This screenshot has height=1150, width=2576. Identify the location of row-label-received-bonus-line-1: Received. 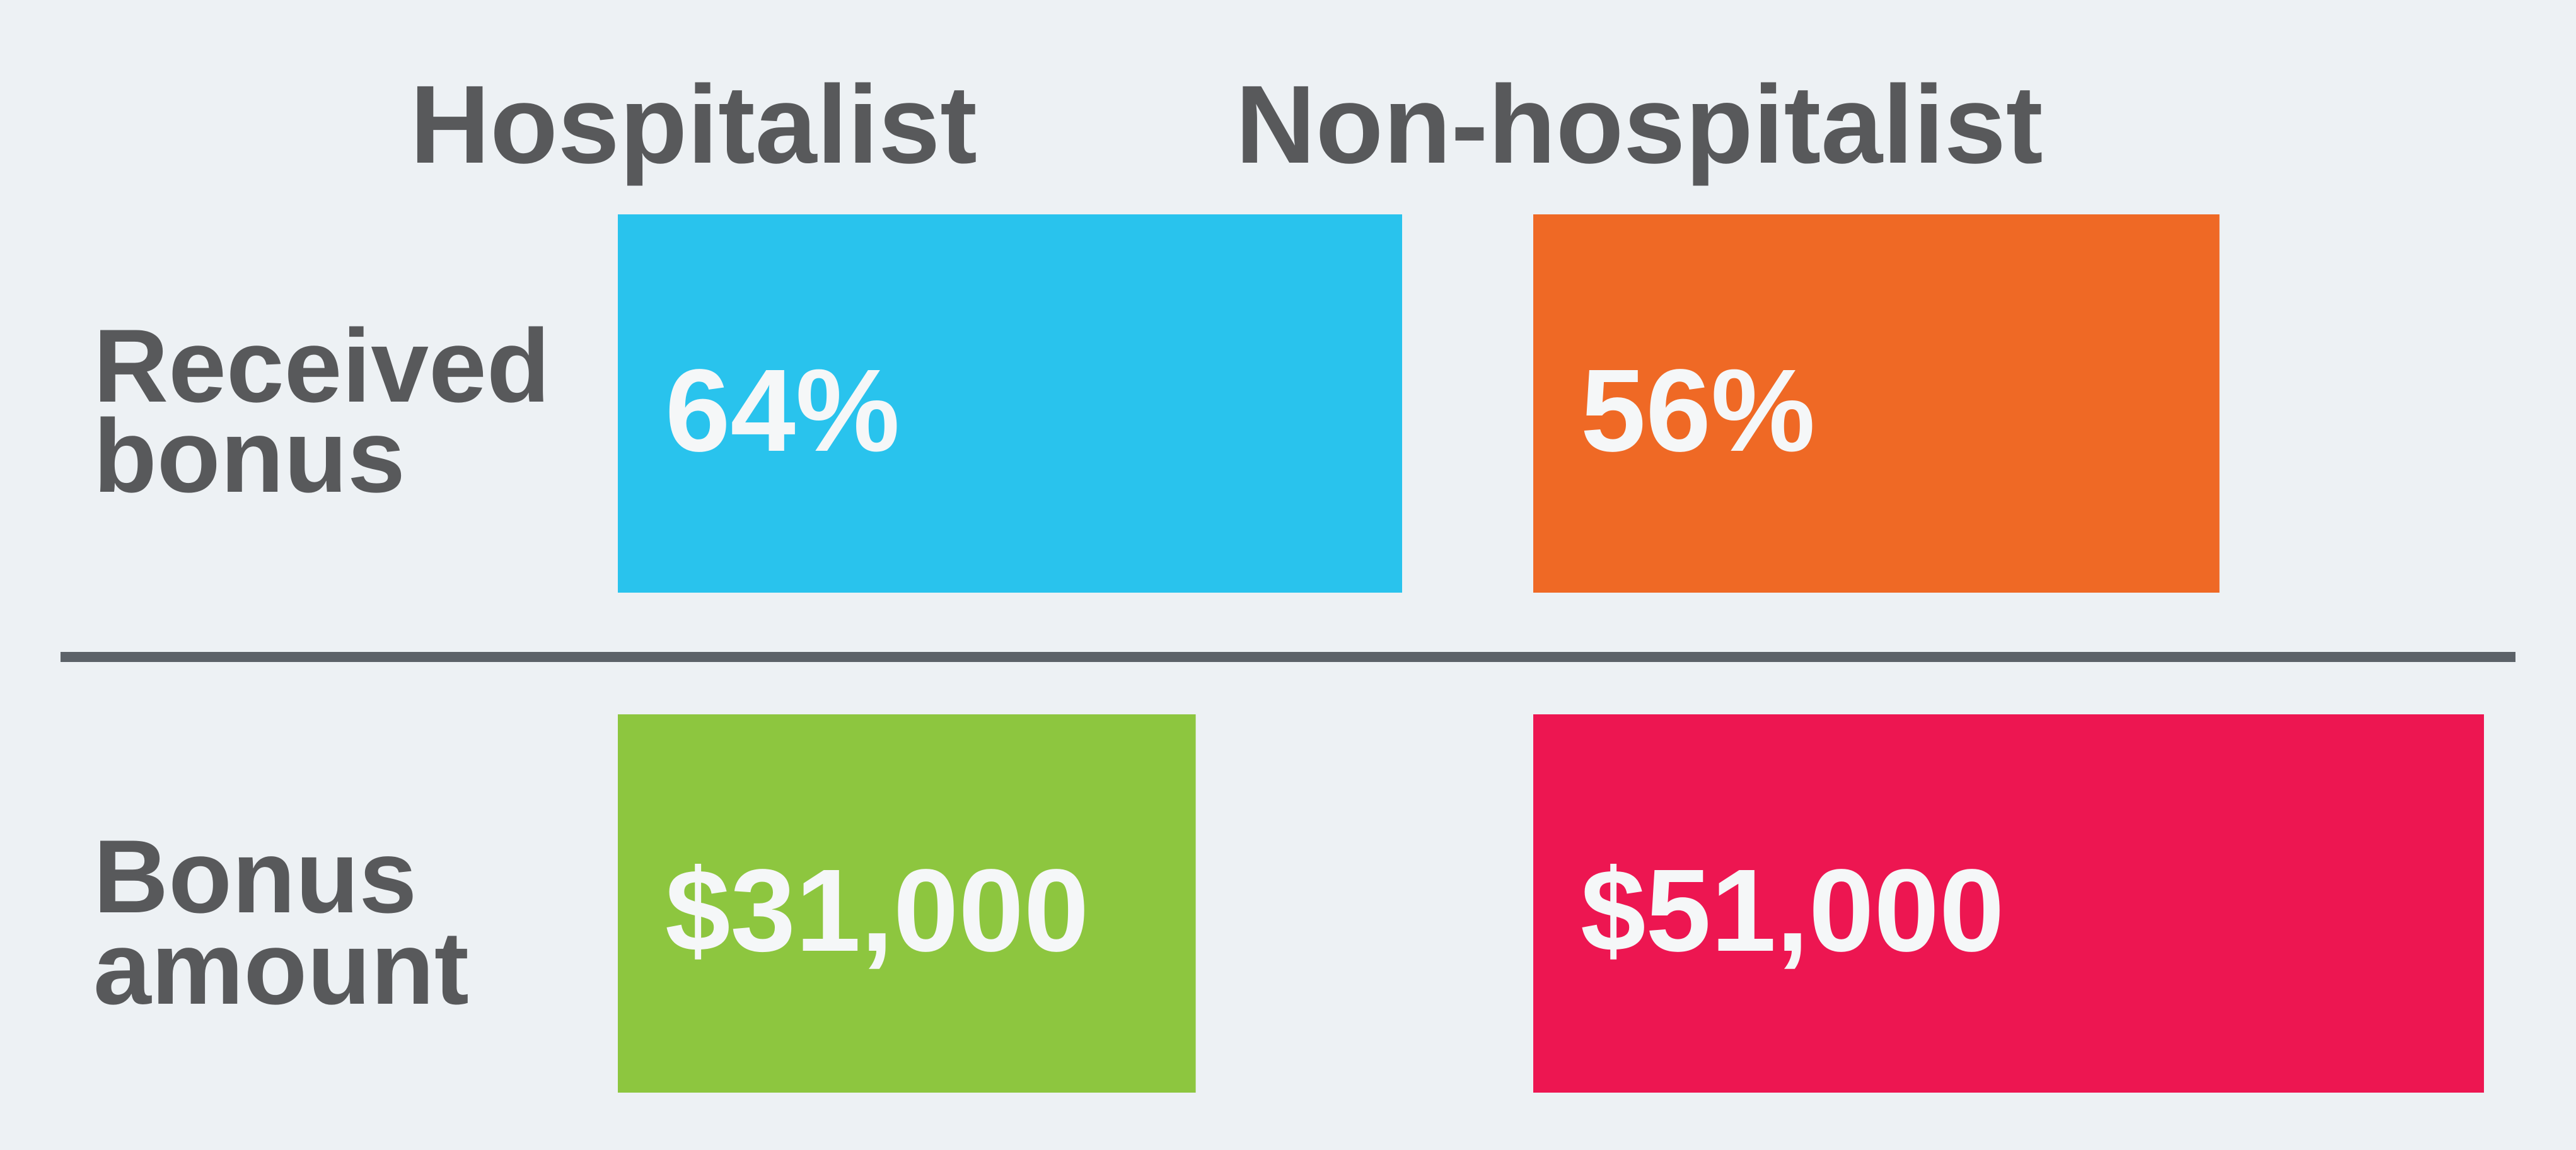
(321, 366).